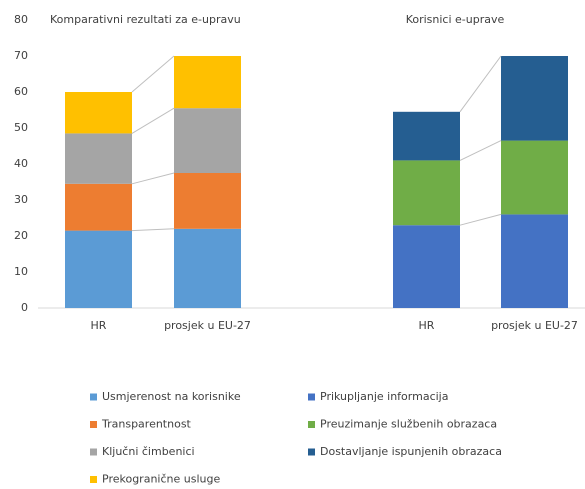  What do you see at coordinates (21, 127) in the screenshot?
I see `y-tick-label: 50` at bounding box center [21, 127].